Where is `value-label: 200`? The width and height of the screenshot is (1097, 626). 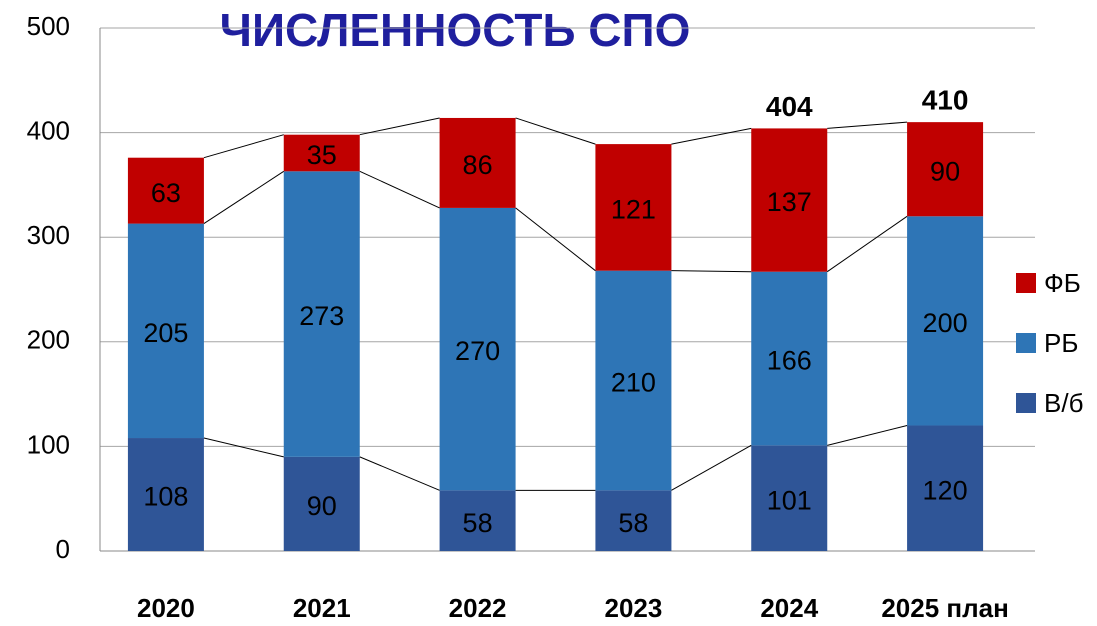 value-label: 200 is located at coordinates (945, 323).